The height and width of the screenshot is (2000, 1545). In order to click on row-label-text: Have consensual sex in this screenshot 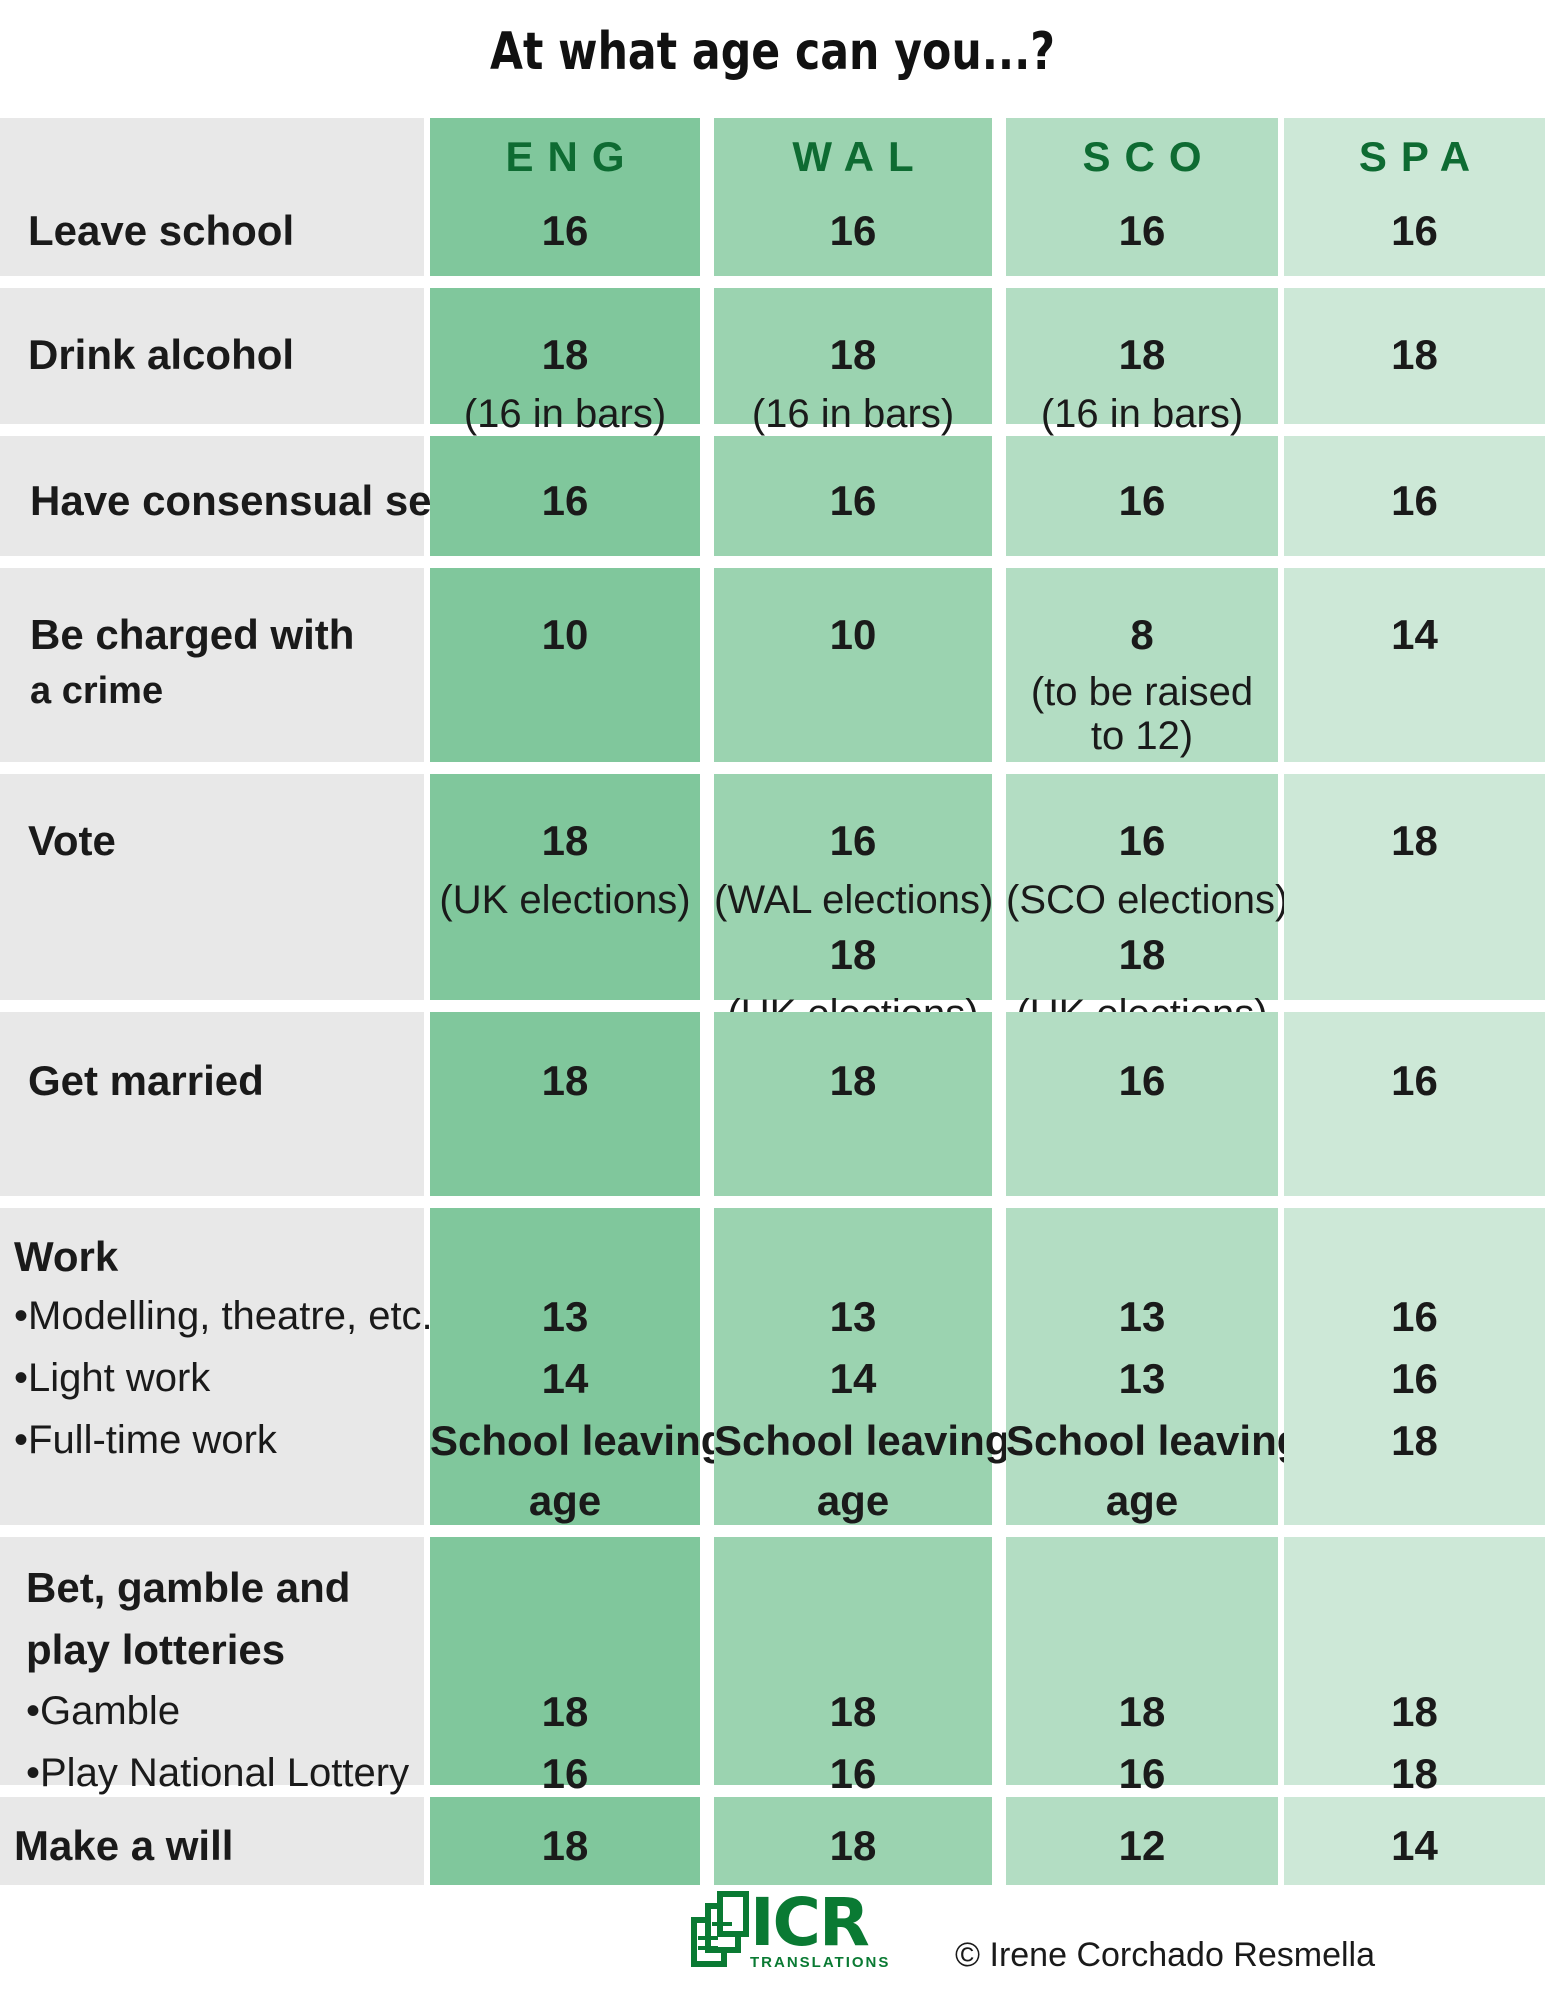, I will do `click(242, 500)`.